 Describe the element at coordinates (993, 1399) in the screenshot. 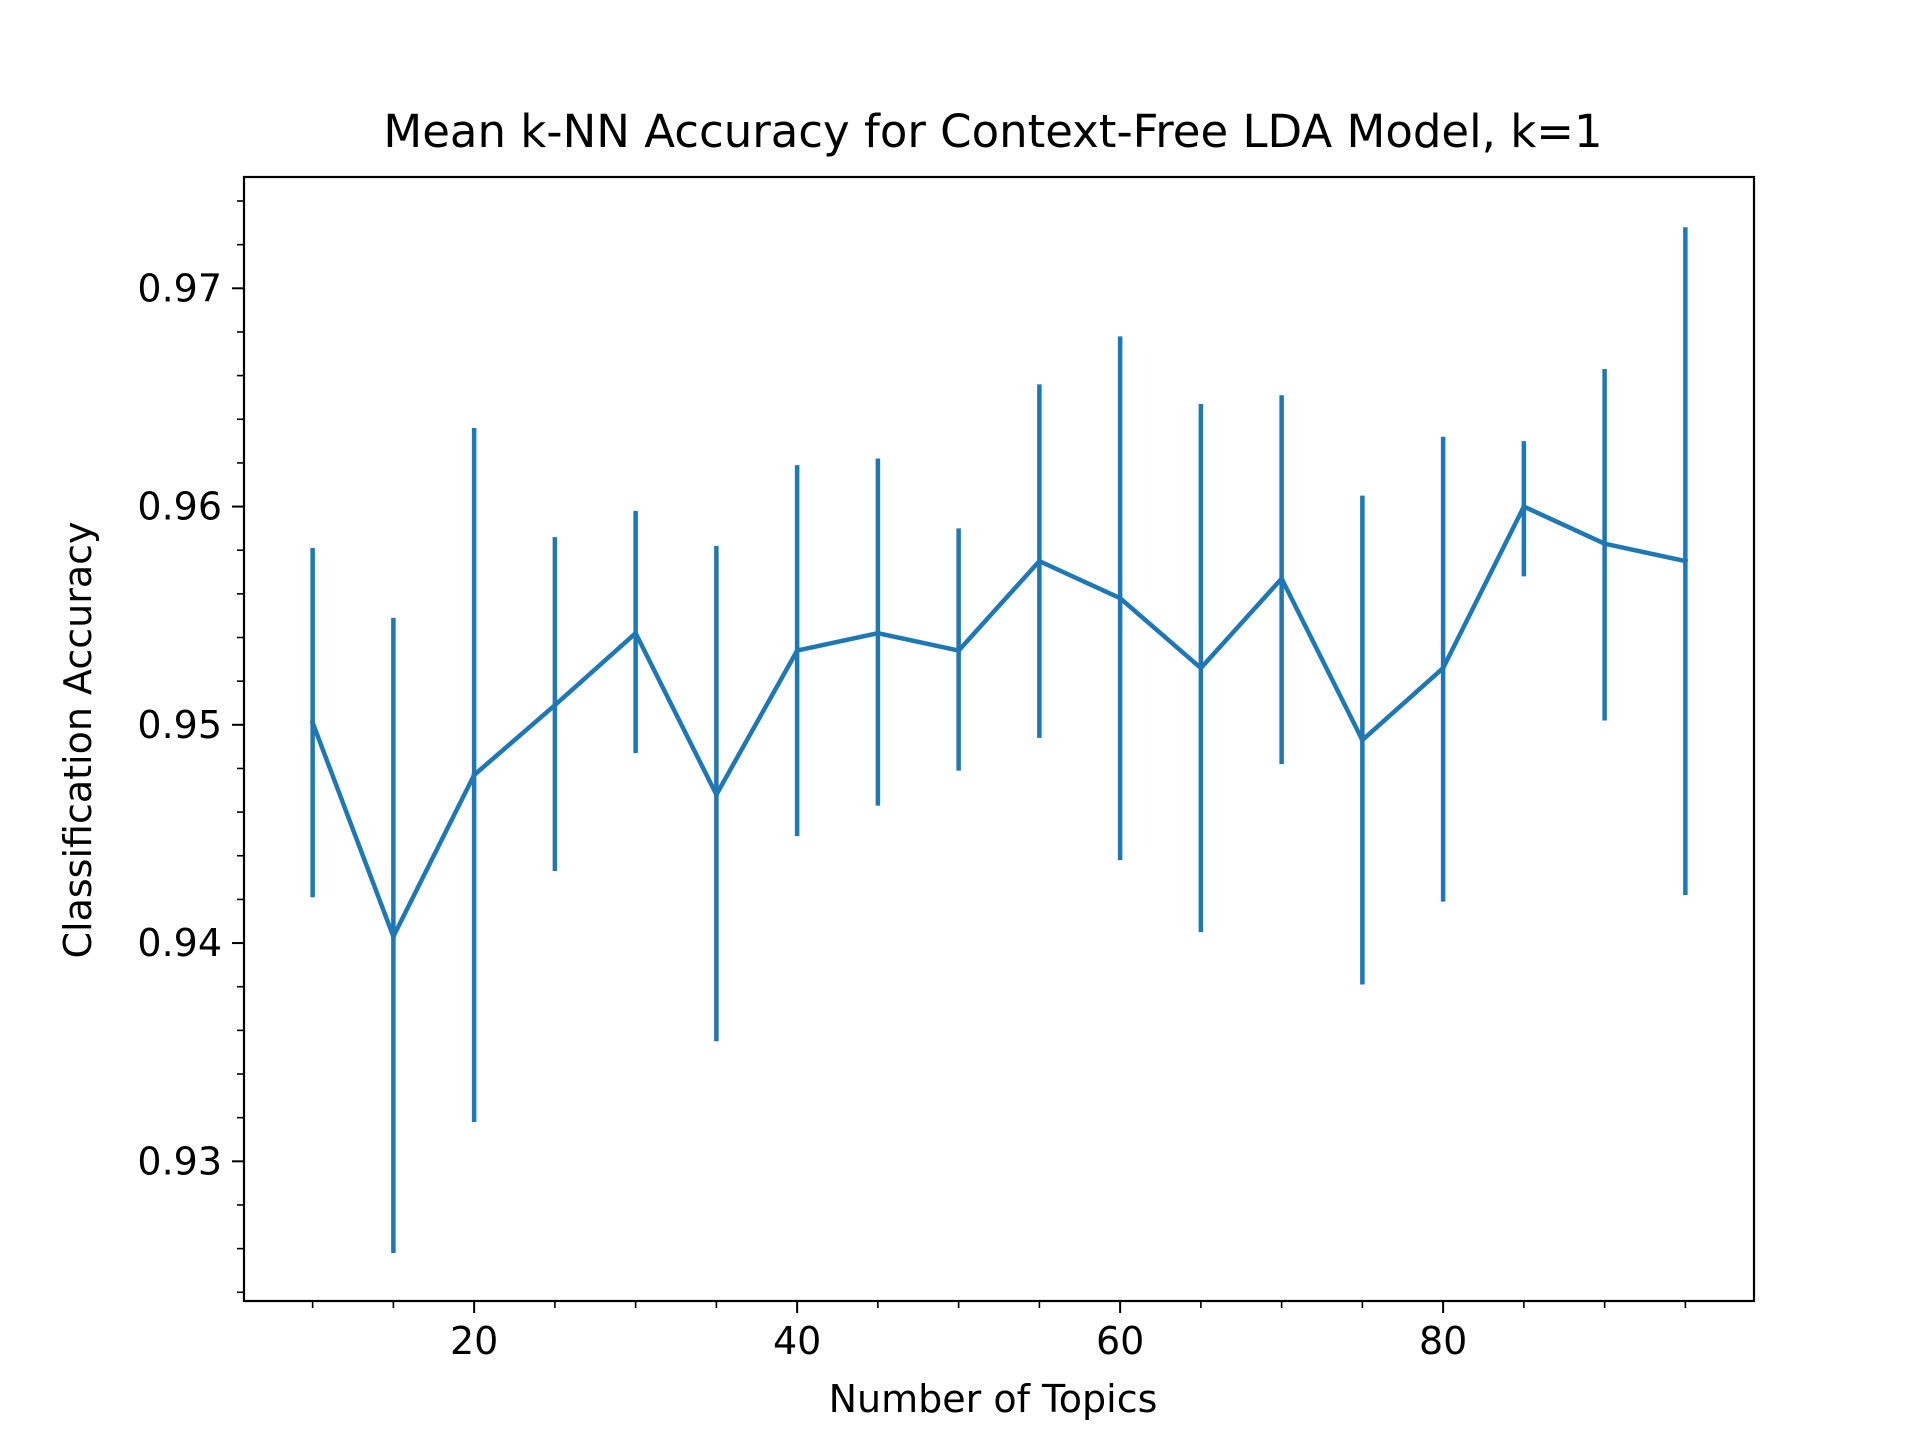

I see `x-axis-label: Number of Topics` at that location.